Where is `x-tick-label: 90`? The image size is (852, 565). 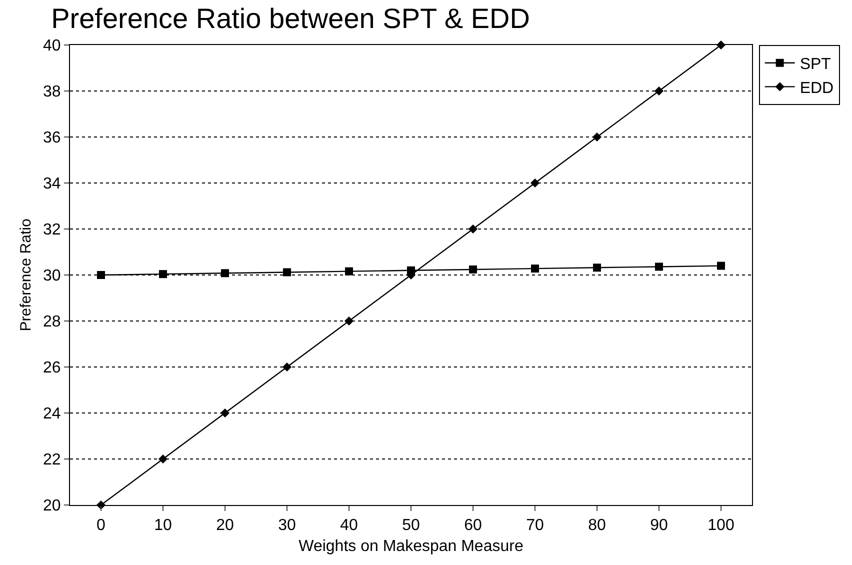
x-tick-label: 90 is located at coordinates (659, 525).